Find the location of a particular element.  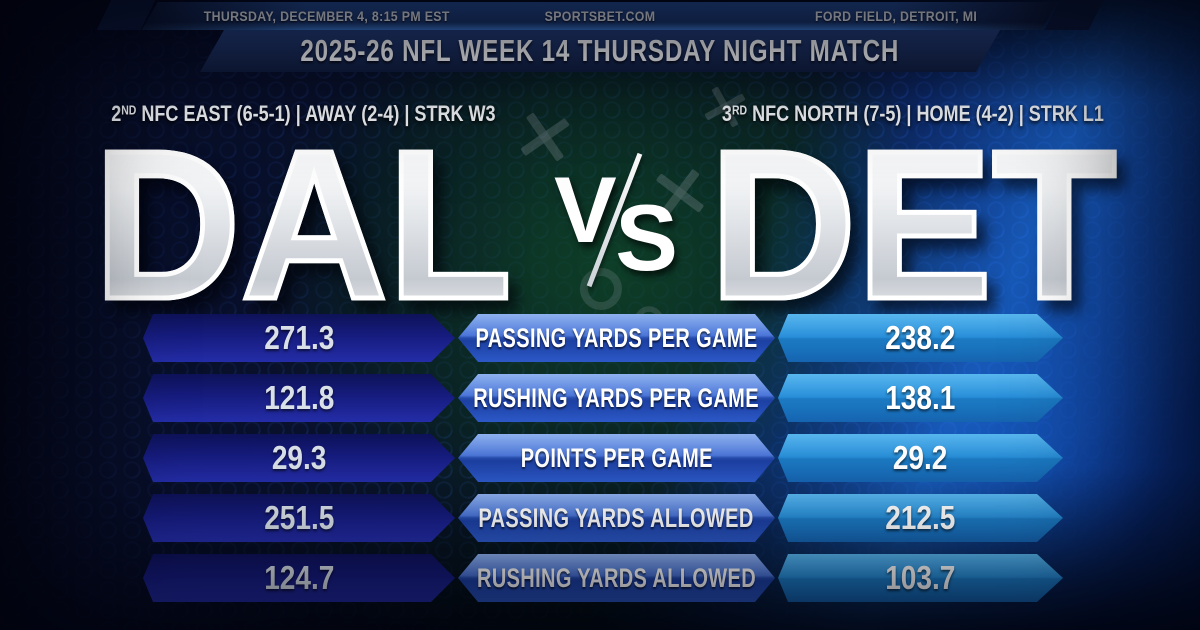

home-stat-bar: 29.2 is located at coordinates (920, 458).